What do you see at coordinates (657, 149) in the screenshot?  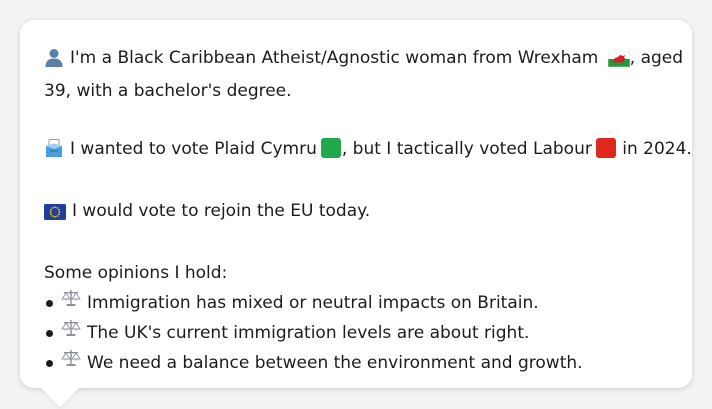 I see `vote-text-part-3: in 2024.` at bounding box center [657, 149].